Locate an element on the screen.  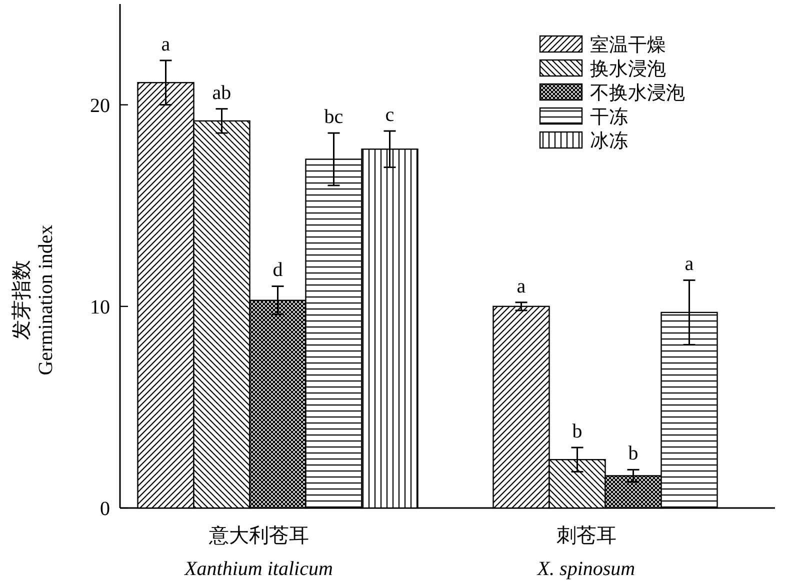
legend-label: 室温干燥 is located at coordinates (628, 45).